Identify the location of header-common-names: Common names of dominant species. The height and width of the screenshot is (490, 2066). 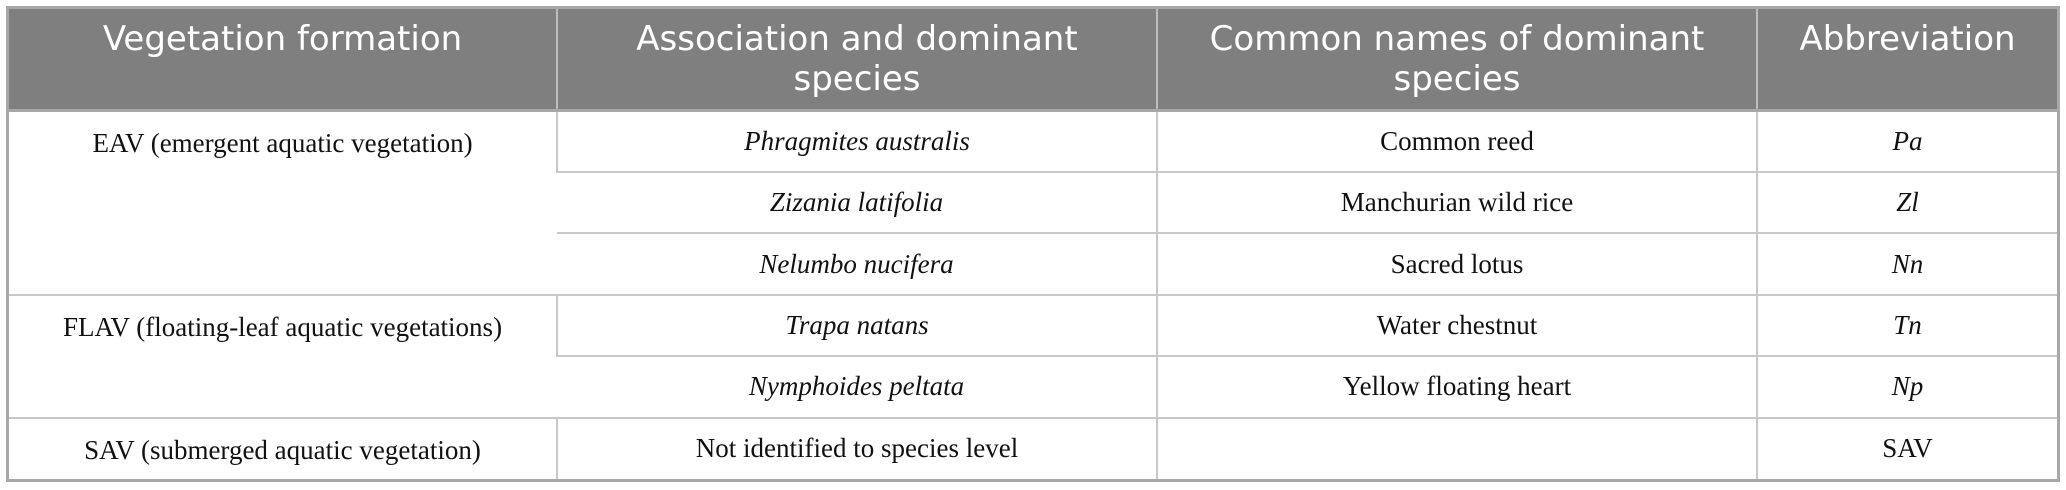
(1456, 60).